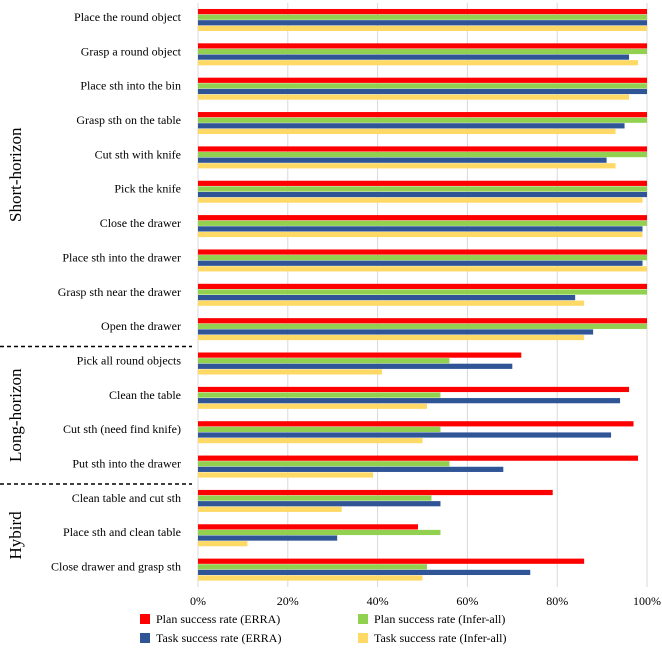  Describe the element at coordinates (141, 326) in the screenshot. I see `category-label: Open the drawer` at that location.